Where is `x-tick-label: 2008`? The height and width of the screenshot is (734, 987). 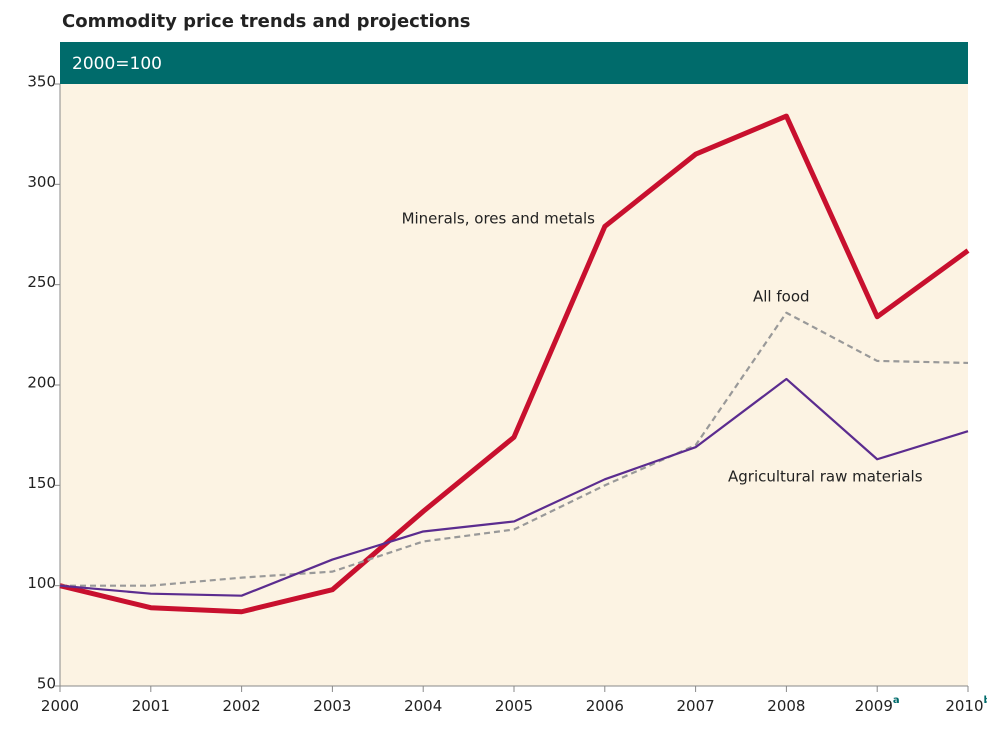
x-tick-label: 2008 is located at coordinates (786, 706).